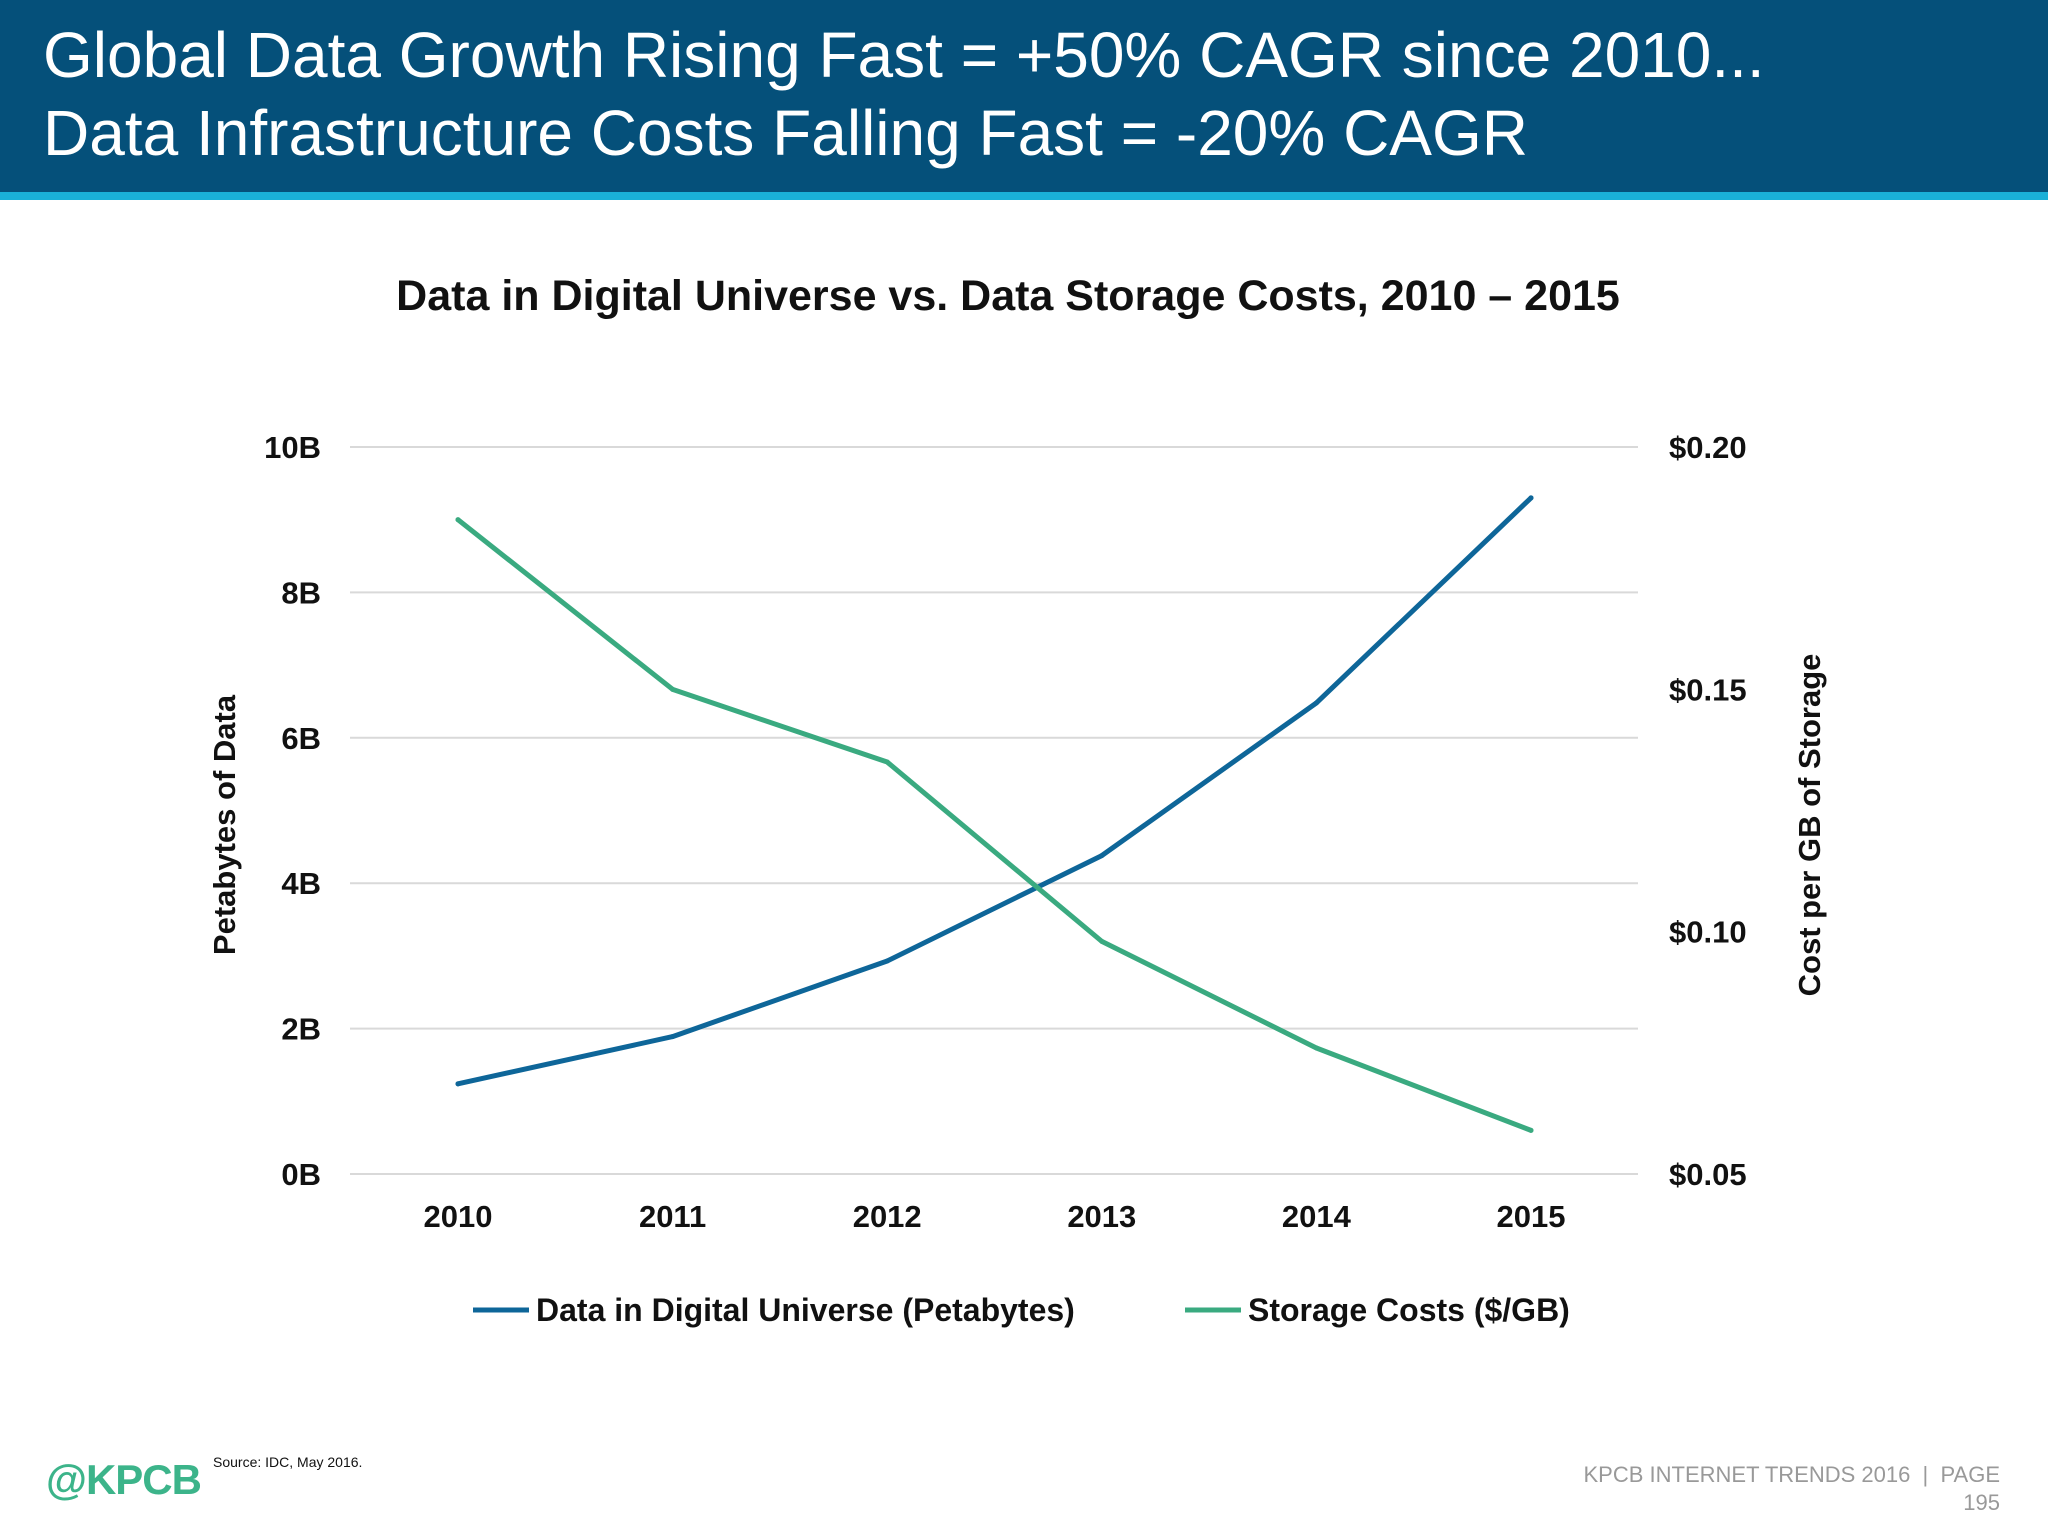  Describe the element at coordinates (458, 1216) in the screenshot. I see `x-tick-label: 2010` at that location.